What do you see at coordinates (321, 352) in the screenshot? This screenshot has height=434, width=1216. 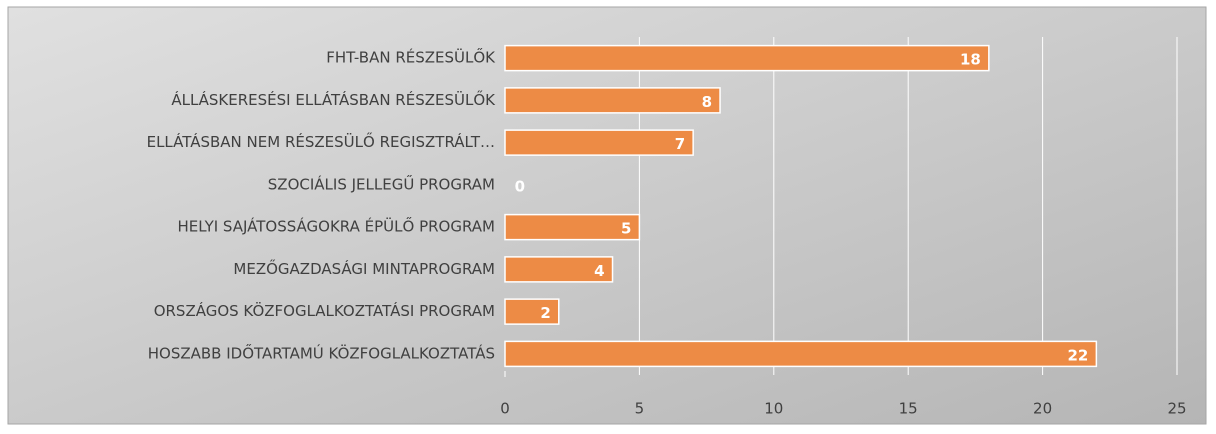 I see `y-tick-label: HOSZABB IDŐTARTAMÚ KÖZFOGLALKOZTATÁS` at bounding box center [321, 352].